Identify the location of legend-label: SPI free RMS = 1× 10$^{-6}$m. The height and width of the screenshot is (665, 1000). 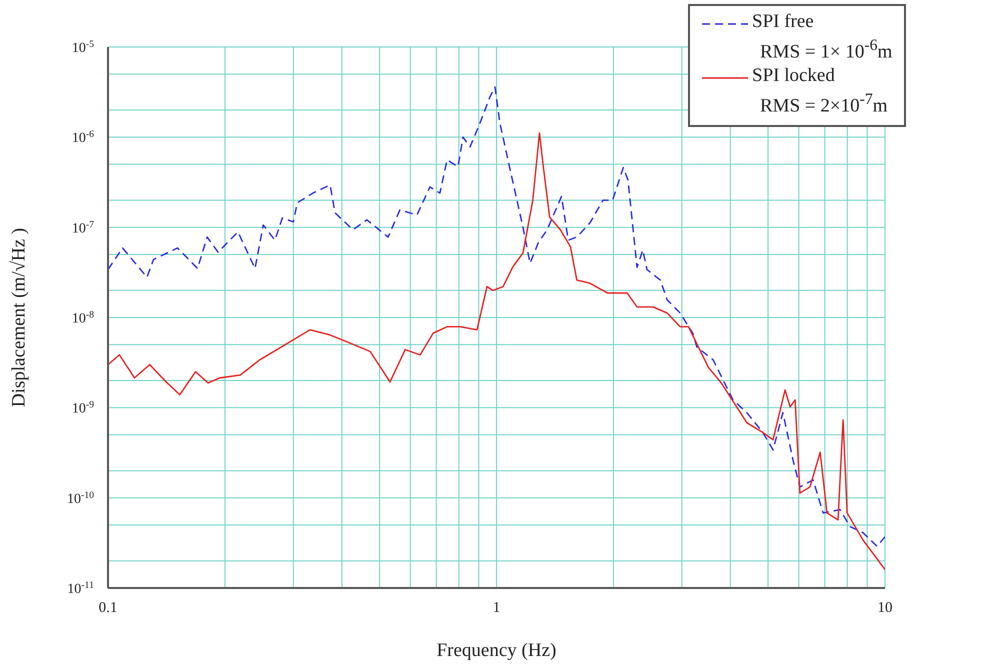
(822, 37).